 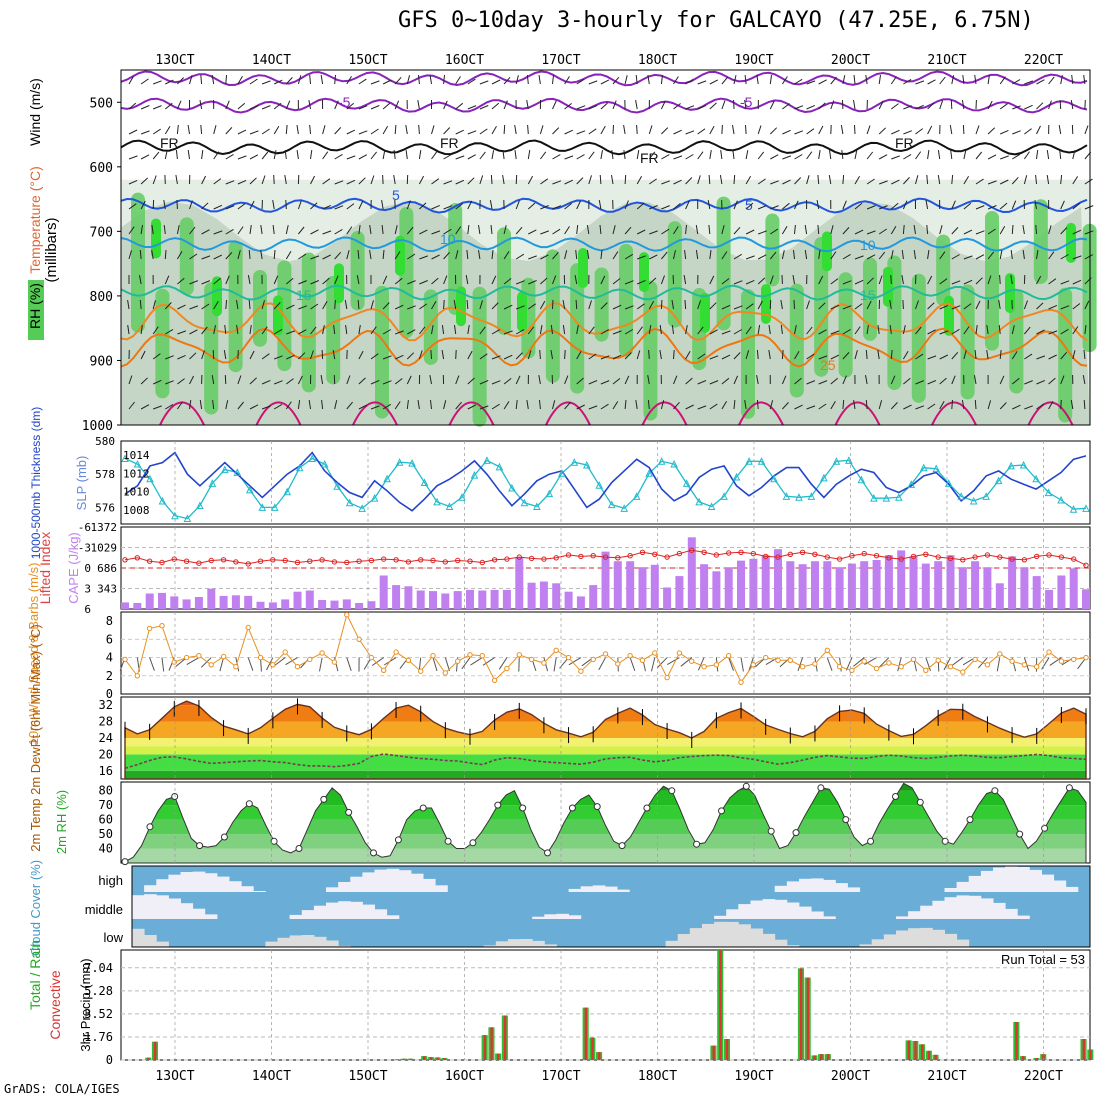 I want to click on surface-isotherm, so click(x=954, y=413).